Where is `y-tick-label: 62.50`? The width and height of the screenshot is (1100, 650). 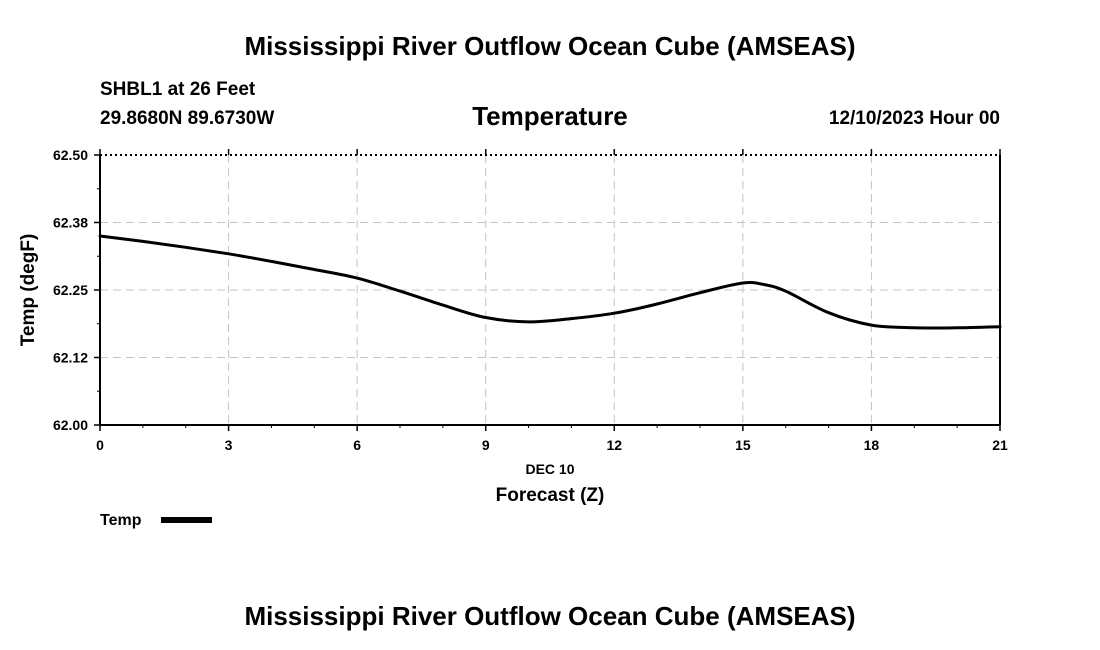
y-tick-label: 62.50 is located at coordinates (70, 155).